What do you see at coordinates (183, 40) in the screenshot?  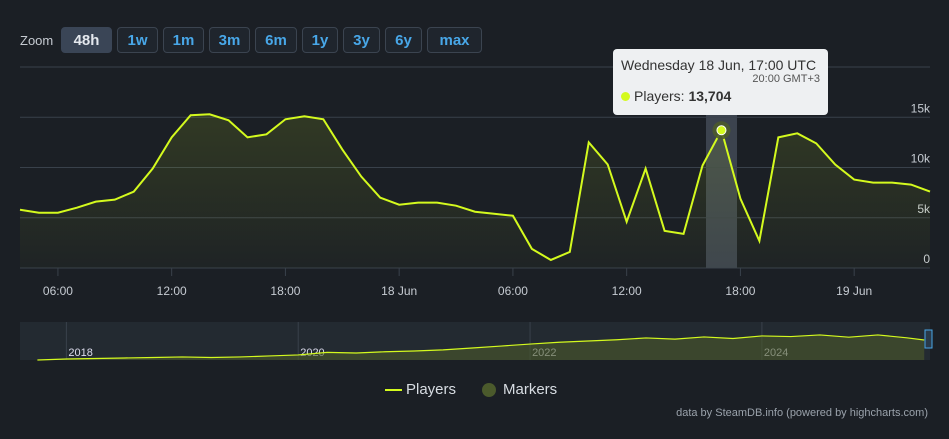 I see `zoom-button: 1m` at bounding box center [183, 40].